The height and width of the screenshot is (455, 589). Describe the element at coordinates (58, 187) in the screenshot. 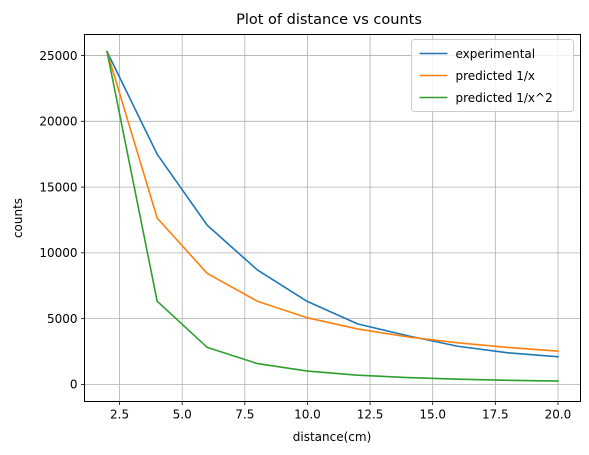

I see `y-tick-label: 15000` at that location.